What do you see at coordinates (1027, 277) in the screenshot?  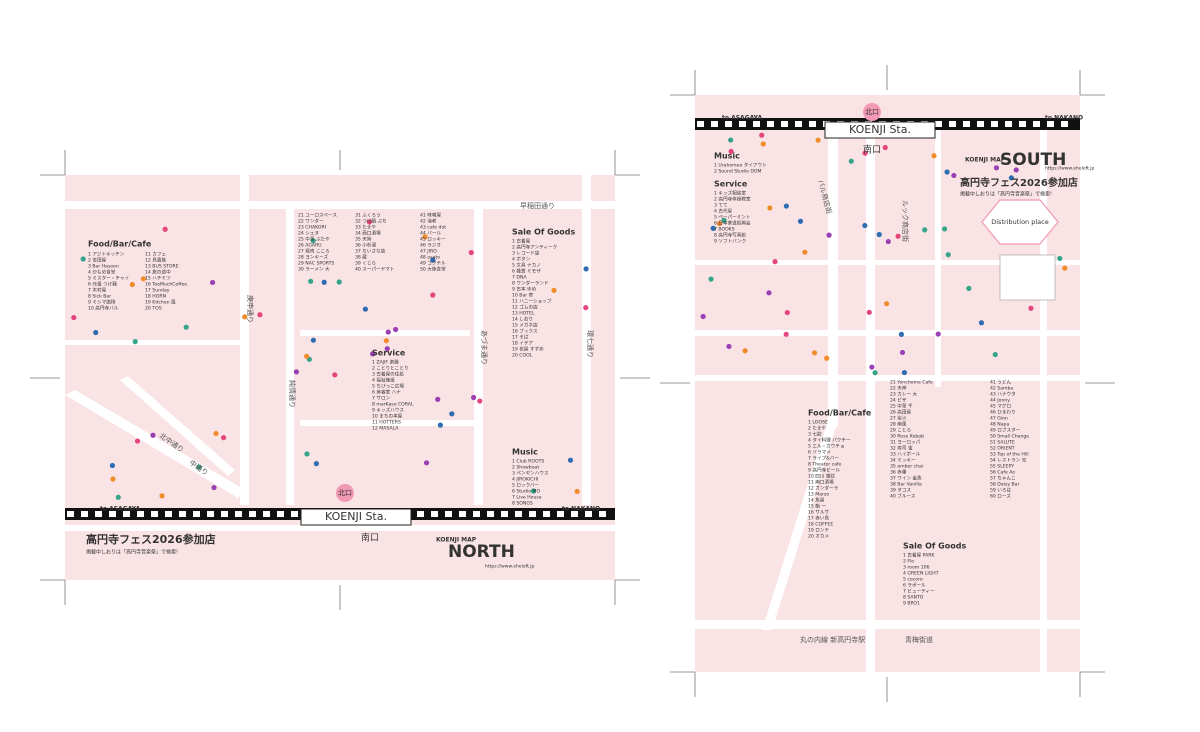 I see `distribution-box` at bounding box center [1027, 277].